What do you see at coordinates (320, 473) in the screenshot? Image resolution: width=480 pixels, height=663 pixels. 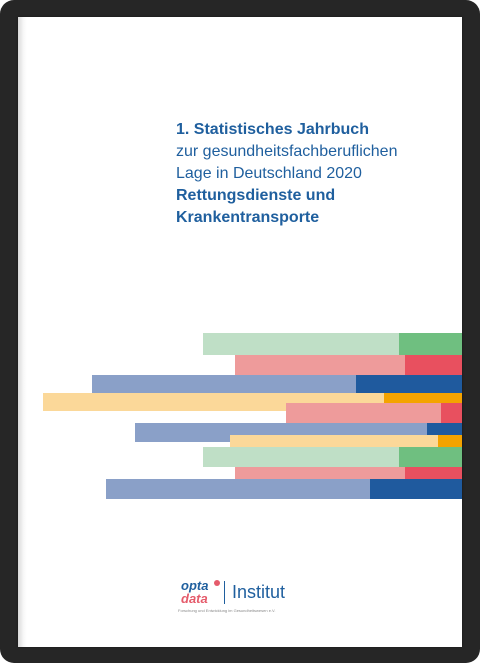 I see `stripe-9-light` at bounding box center [320, 473].